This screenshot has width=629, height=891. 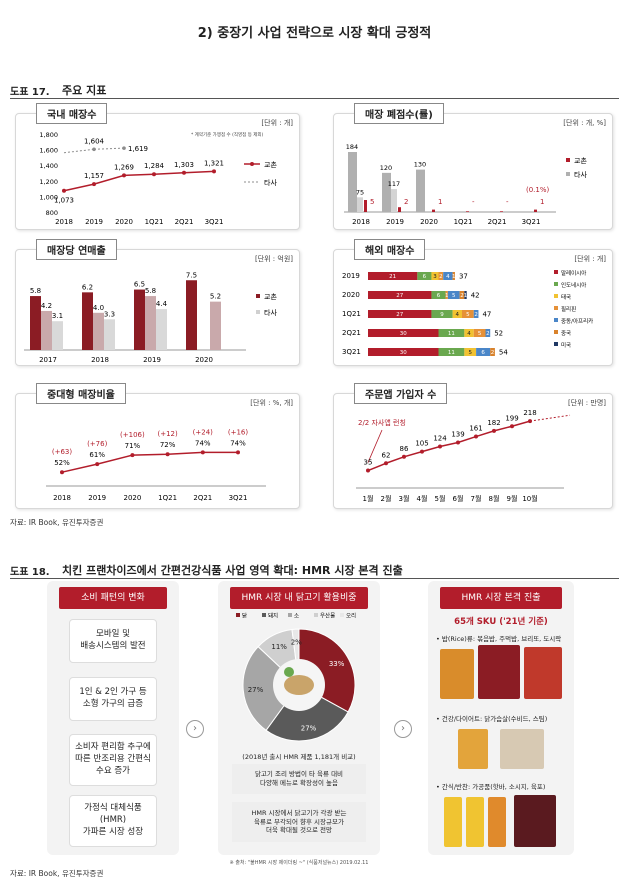 I want to click on increment-label: (+76), so click(x=97, y=444).